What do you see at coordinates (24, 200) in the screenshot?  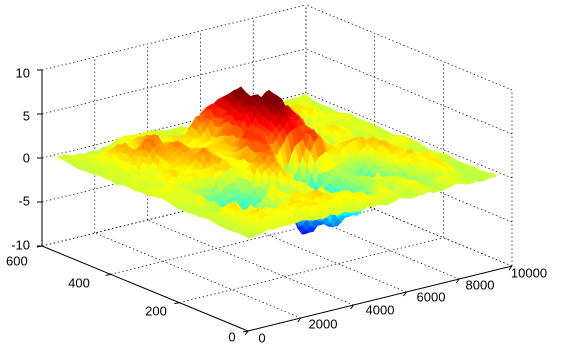 I see `z-tick-label: -5` at bounding box center [24, 200].